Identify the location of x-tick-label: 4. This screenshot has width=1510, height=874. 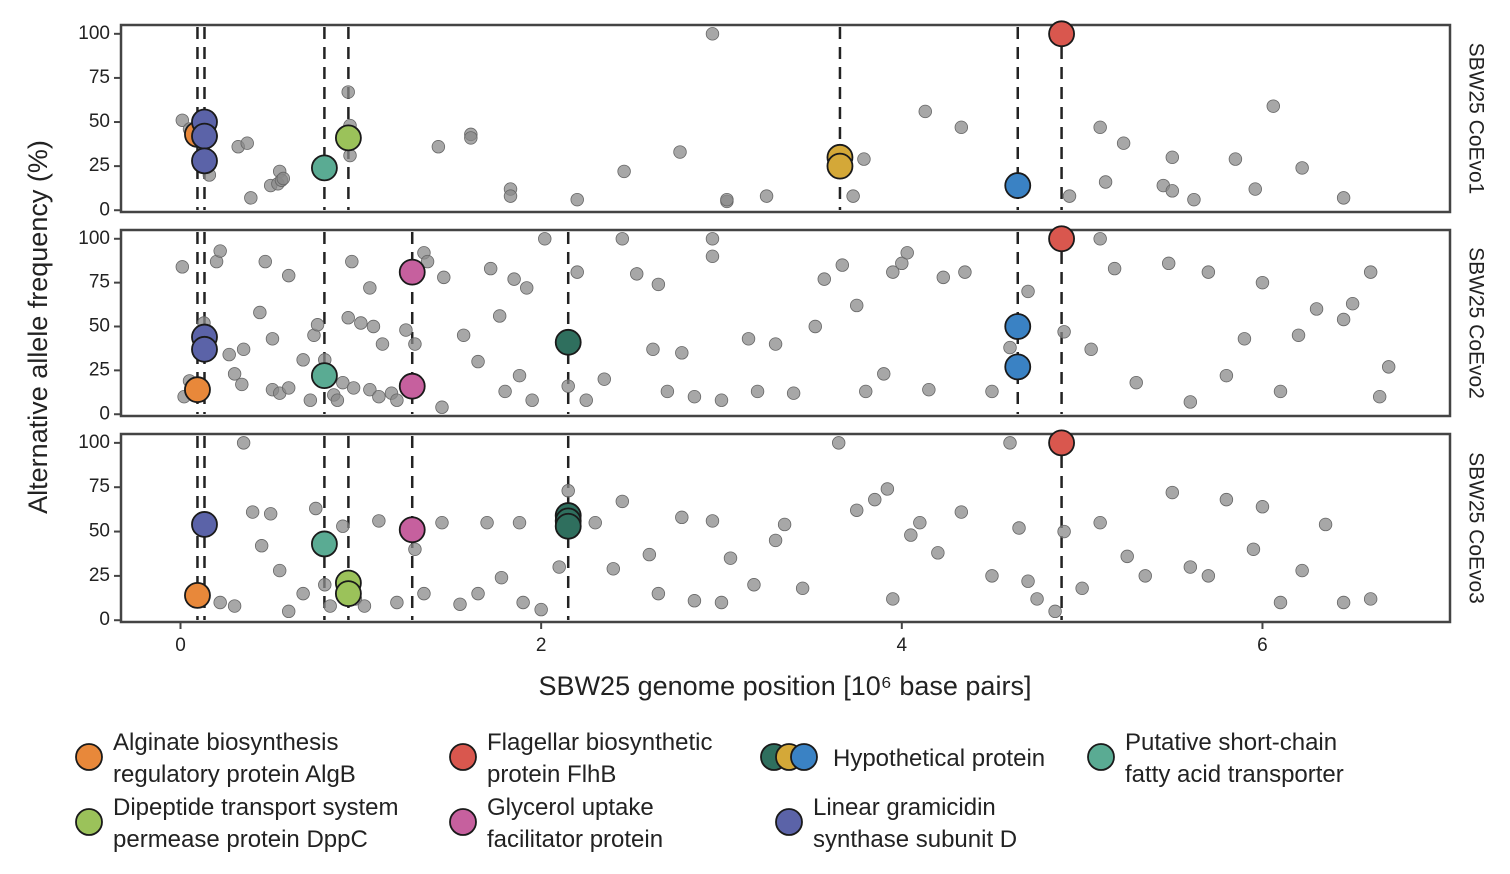
(902, 645).